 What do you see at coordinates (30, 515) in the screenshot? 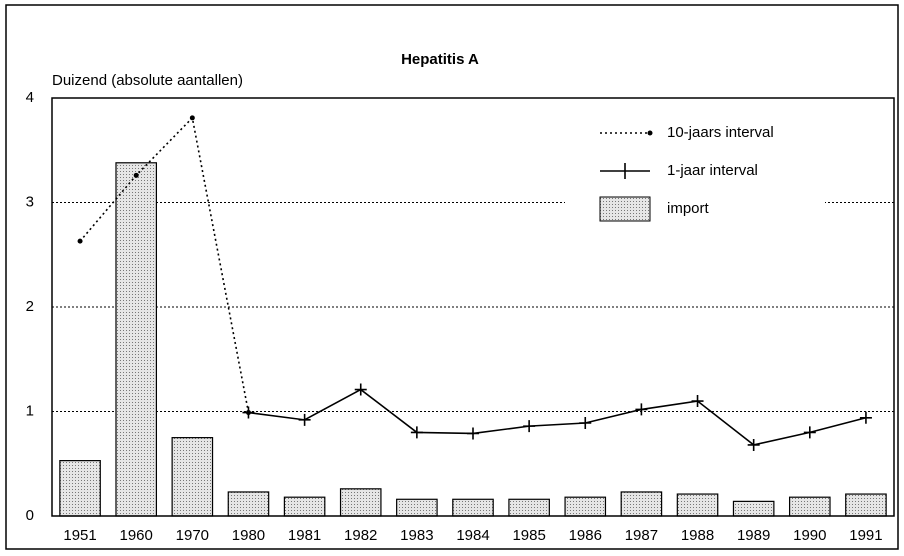
I see `y-tick-label: 0` at bounding box center [30, 515].